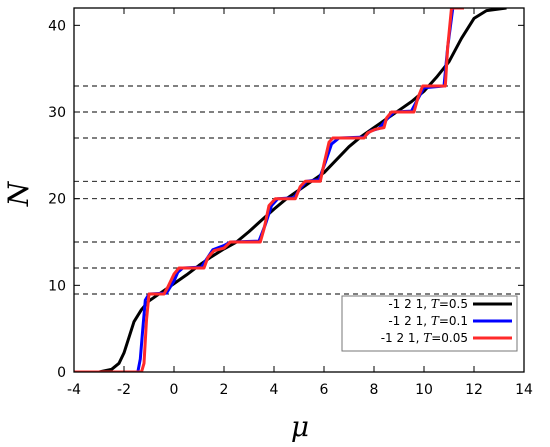  Describe the element at coordinates (428, 304) in the screenshot. I see `legend-label-1: -1 2 1, T=0.5` at that location.